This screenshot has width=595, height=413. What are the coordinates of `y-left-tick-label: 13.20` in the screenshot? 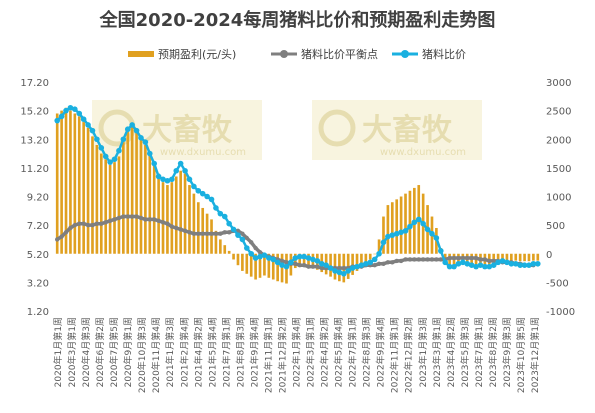 It's located at (34, 140).